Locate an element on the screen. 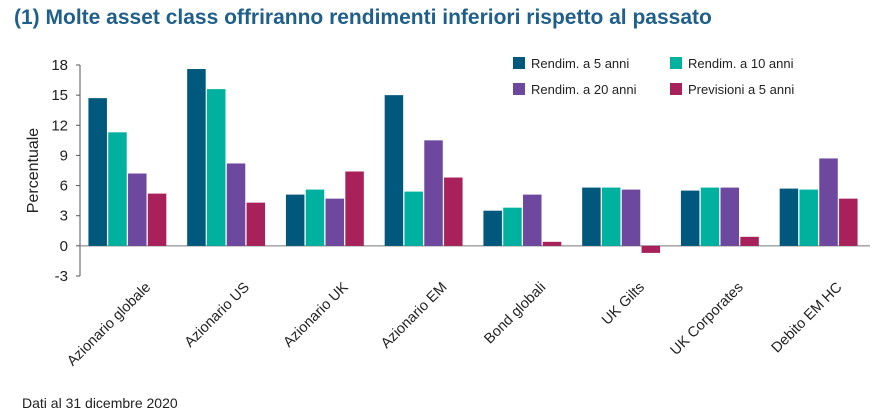 This screenshot has width=886, height=415. legend-label: Rendim. a 20 anni is located at coordinates (584, 89).